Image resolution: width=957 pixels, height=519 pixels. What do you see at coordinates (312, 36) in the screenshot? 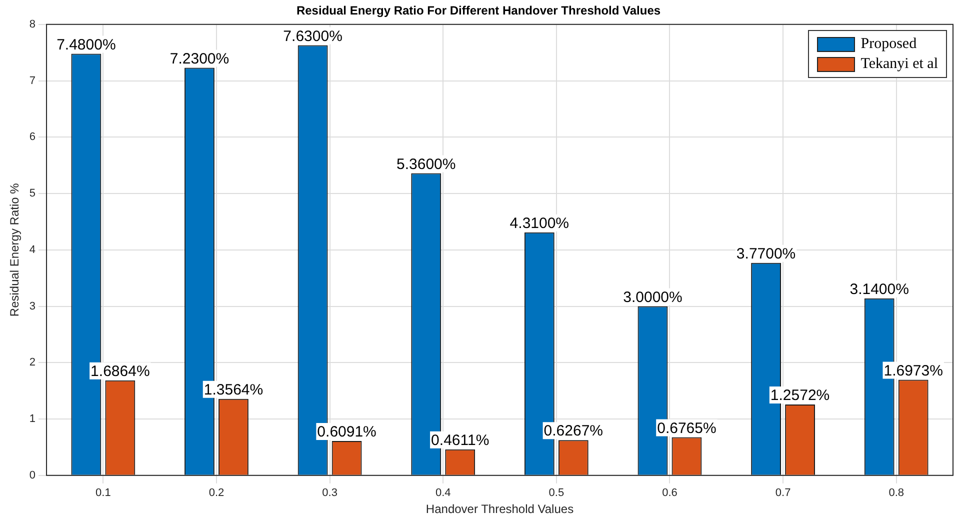
I see `data-label: 7.6300%` at bounding box center [312, 36].